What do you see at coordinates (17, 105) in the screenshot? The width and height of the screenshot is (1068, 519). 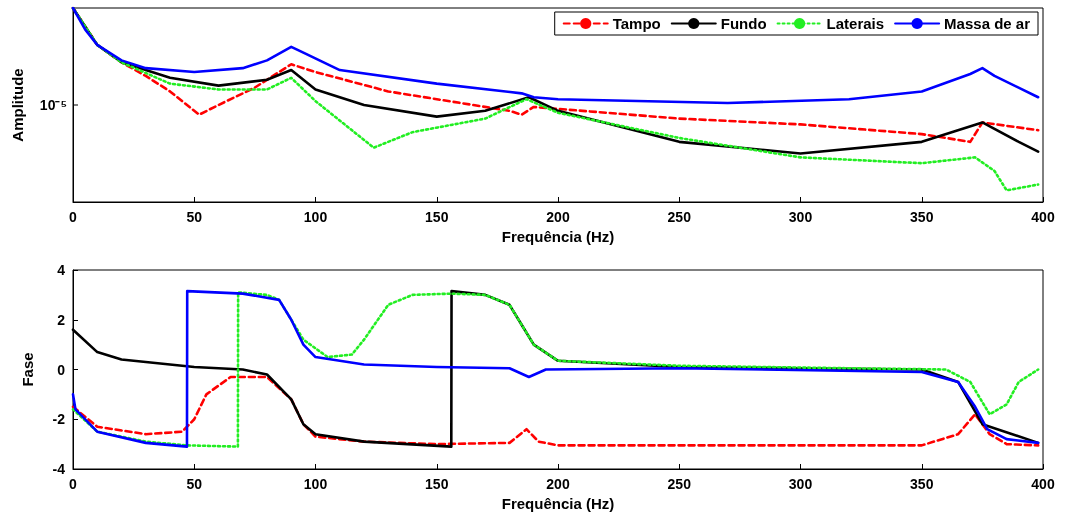 I see `y-axis-title: Amplitude` at bounding box center [17, 105].